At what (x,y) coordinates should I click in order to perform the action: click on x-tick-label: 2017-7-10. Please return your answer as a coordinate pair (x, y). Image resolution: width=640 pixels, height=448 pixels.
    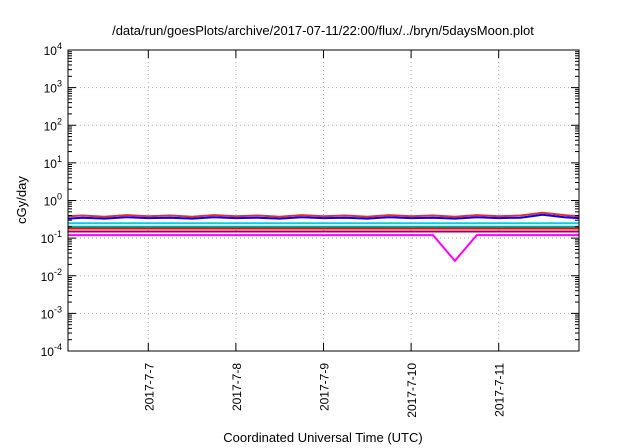
    Looking at the image, I should click on (412, 390).